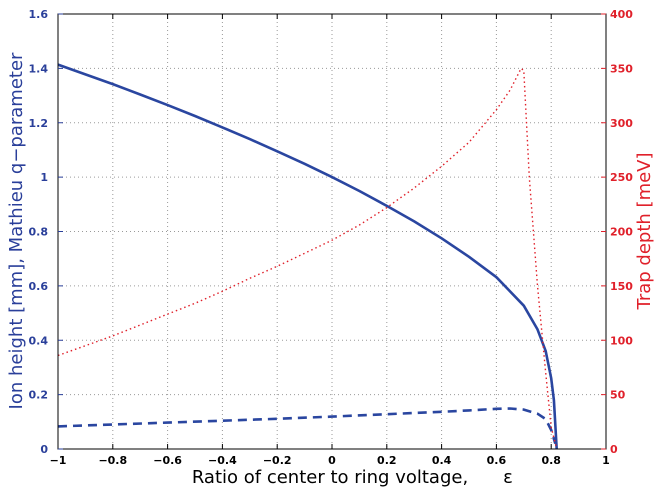  I want to click on y-right-tick-label: 200, so click(621, 232).